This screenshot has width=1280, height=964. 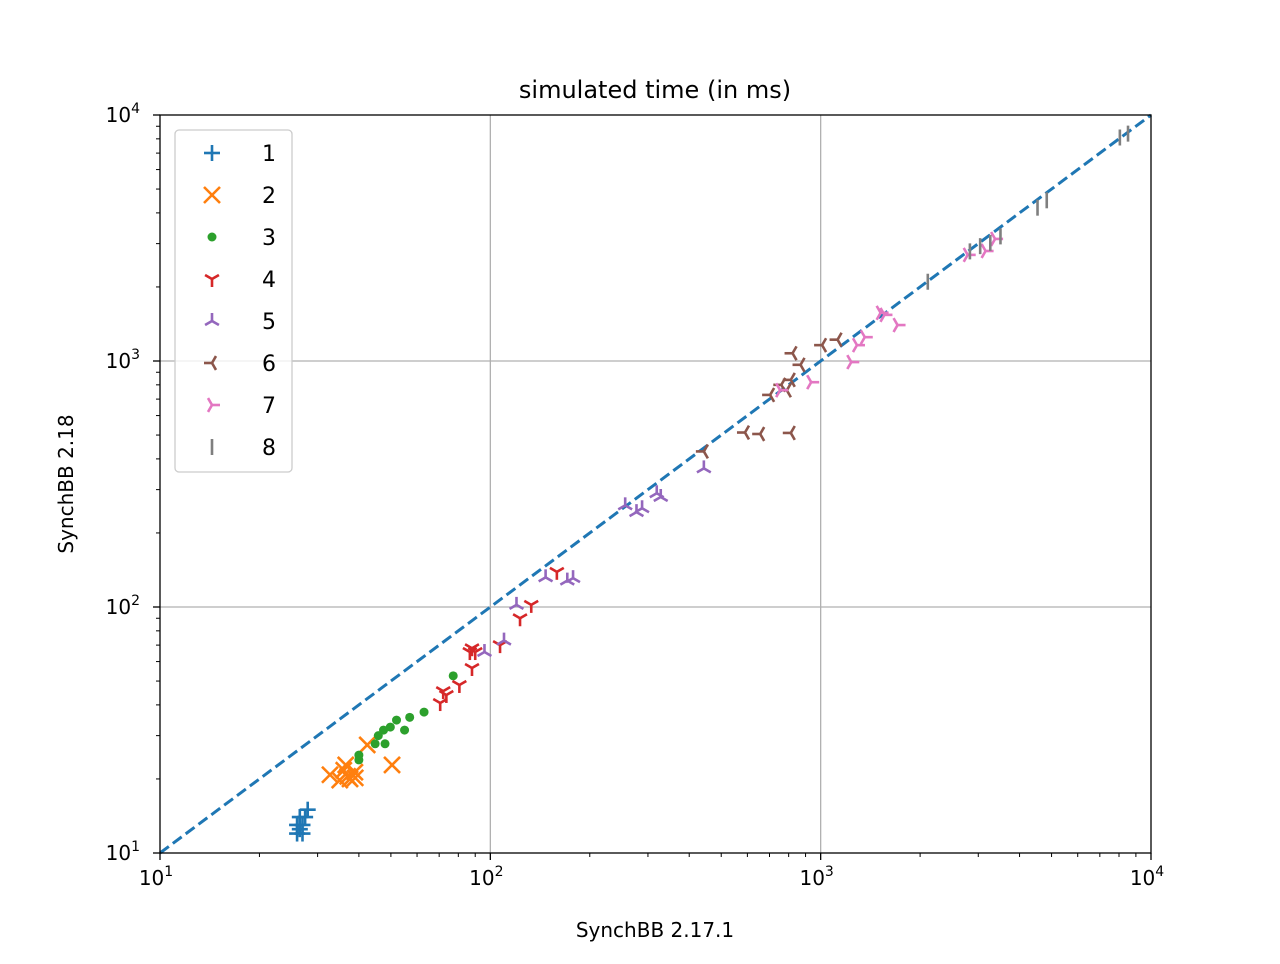 What do you see at coordinates (269, 322) in the screenshot?
I see `legend-label: 5` at bounding box center [269, 322].